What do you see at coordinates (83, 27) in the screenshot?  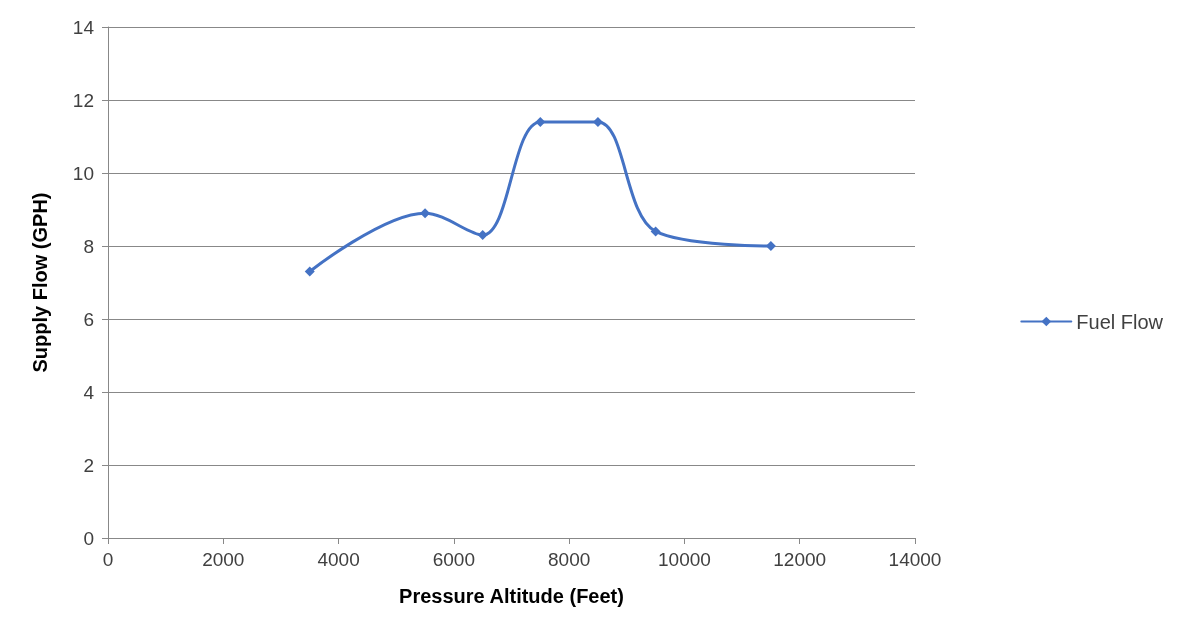 I see `y-tick-label: 14` at bounding box center [83, 27].